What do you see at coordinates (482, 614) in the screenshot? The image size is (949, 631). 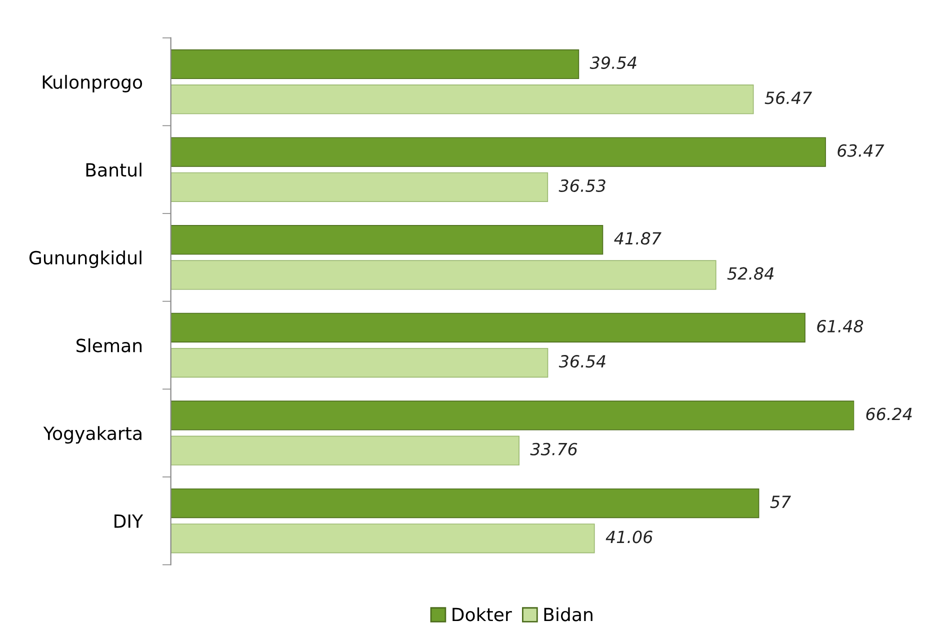 I see `legend-label: Dokter` at bounding box center [482, 614].